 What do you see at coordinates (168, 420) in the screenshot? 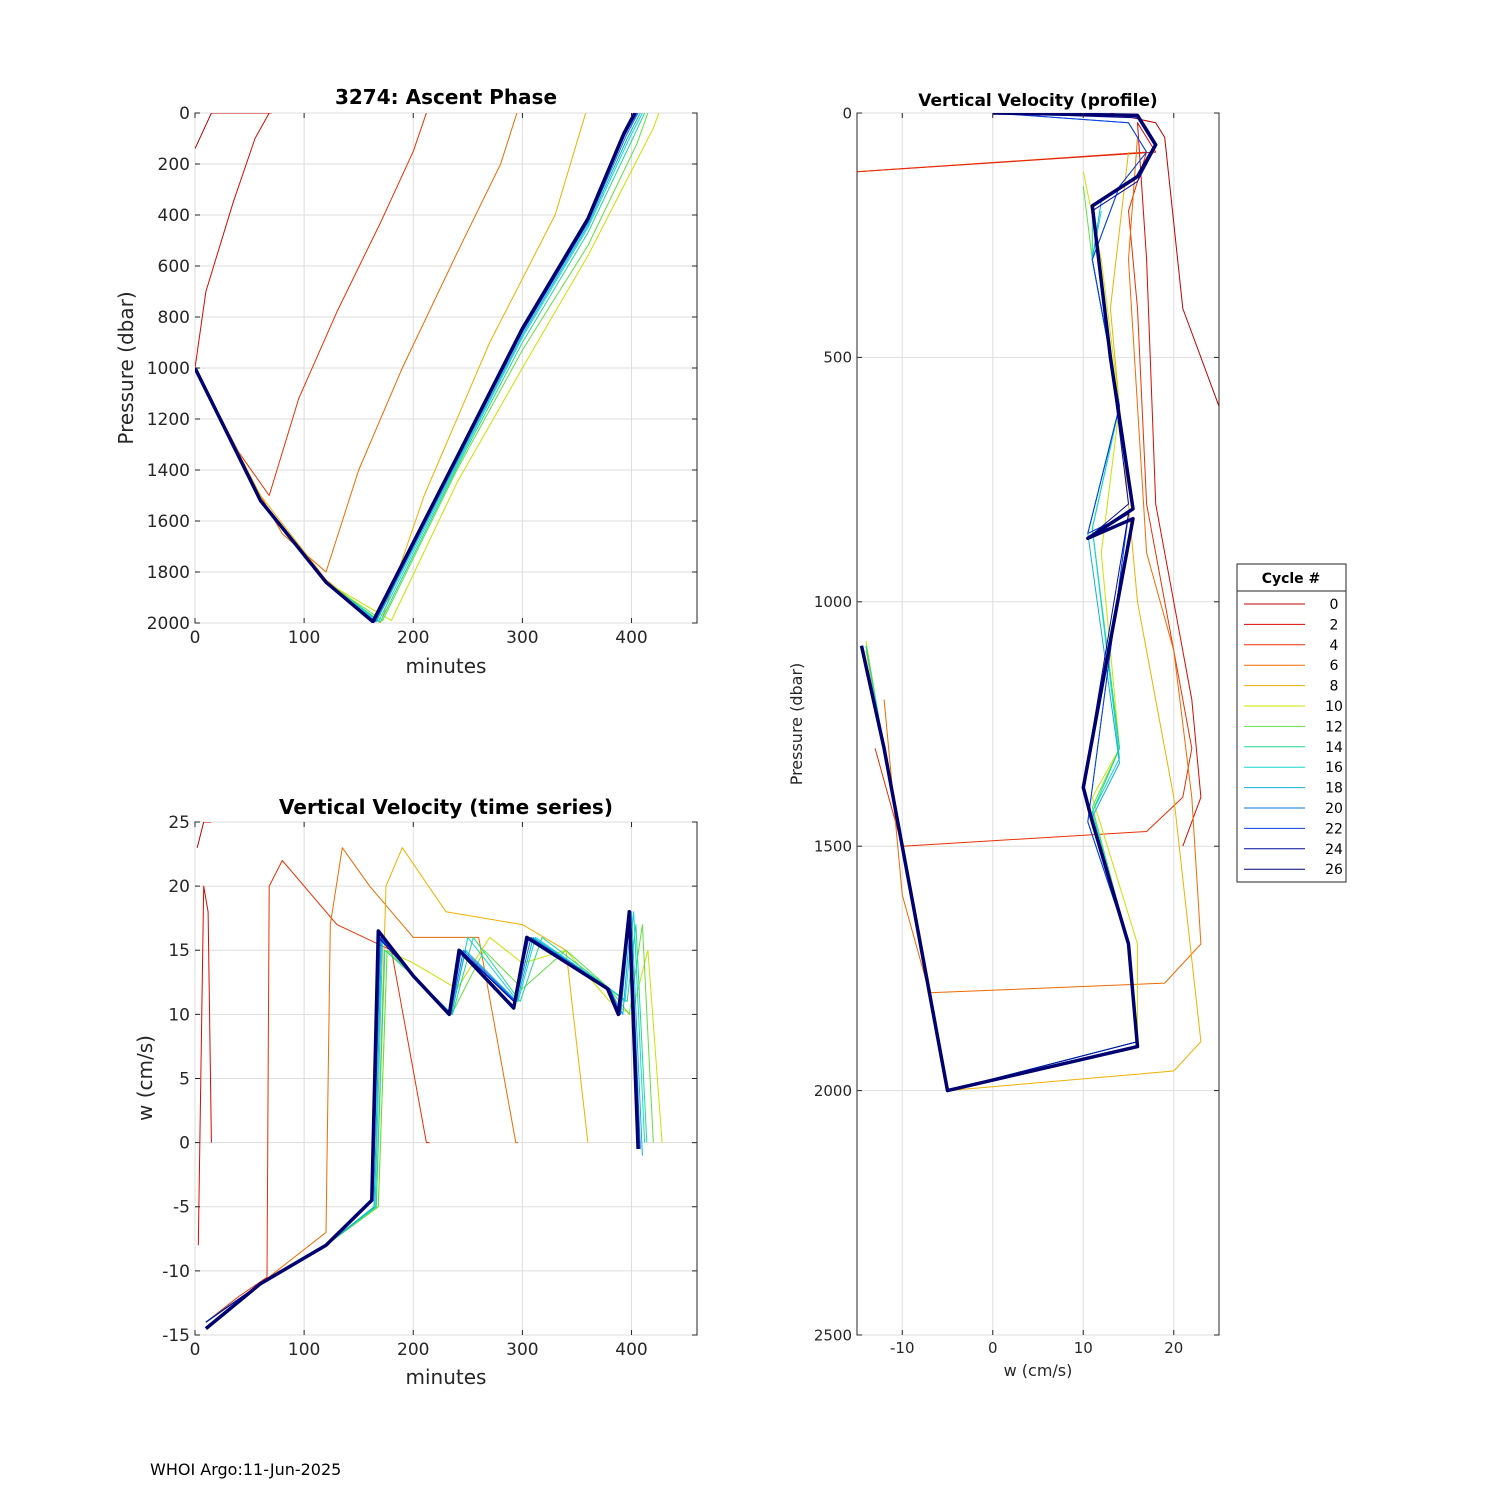
I see `y-tick-label: 1200` at bounding box center [168, 420].